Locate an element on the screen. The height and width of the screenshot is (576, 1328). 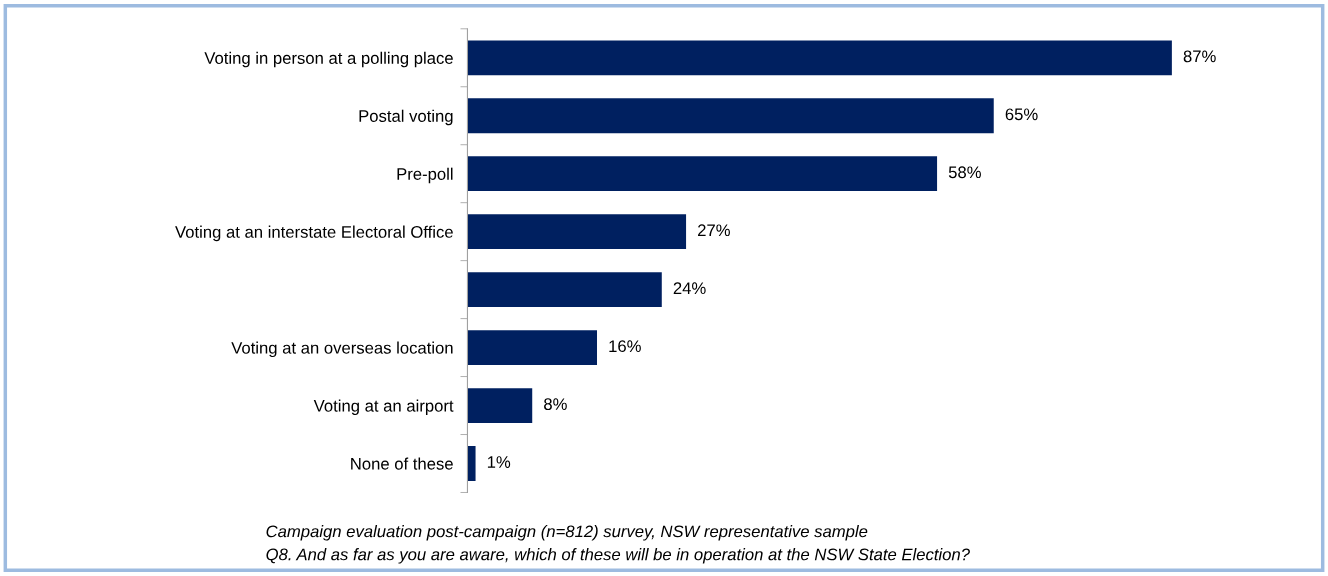
y-tick-label: Voting in person at a polling place is located at coordinates (328, 59).